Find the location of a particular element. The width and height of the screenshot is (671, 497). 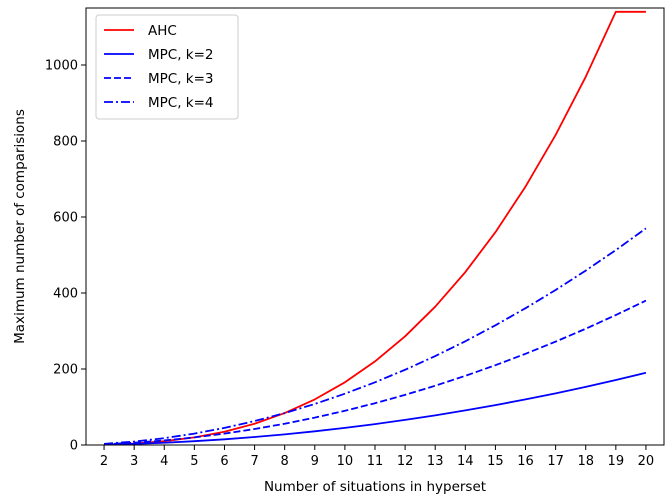

x-tick-label: 12 is located at coordinates (405, 461).